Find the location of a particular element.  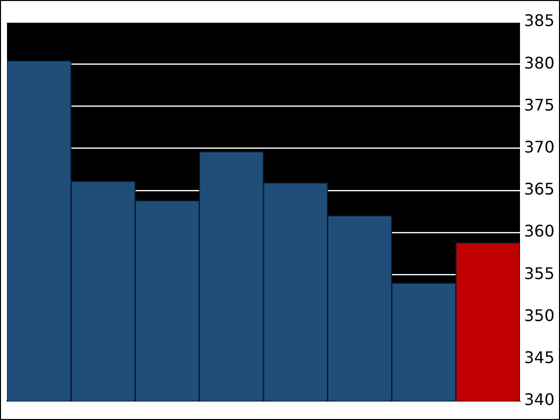

y-tick-label: 385 is located at coordinates (539, 20).